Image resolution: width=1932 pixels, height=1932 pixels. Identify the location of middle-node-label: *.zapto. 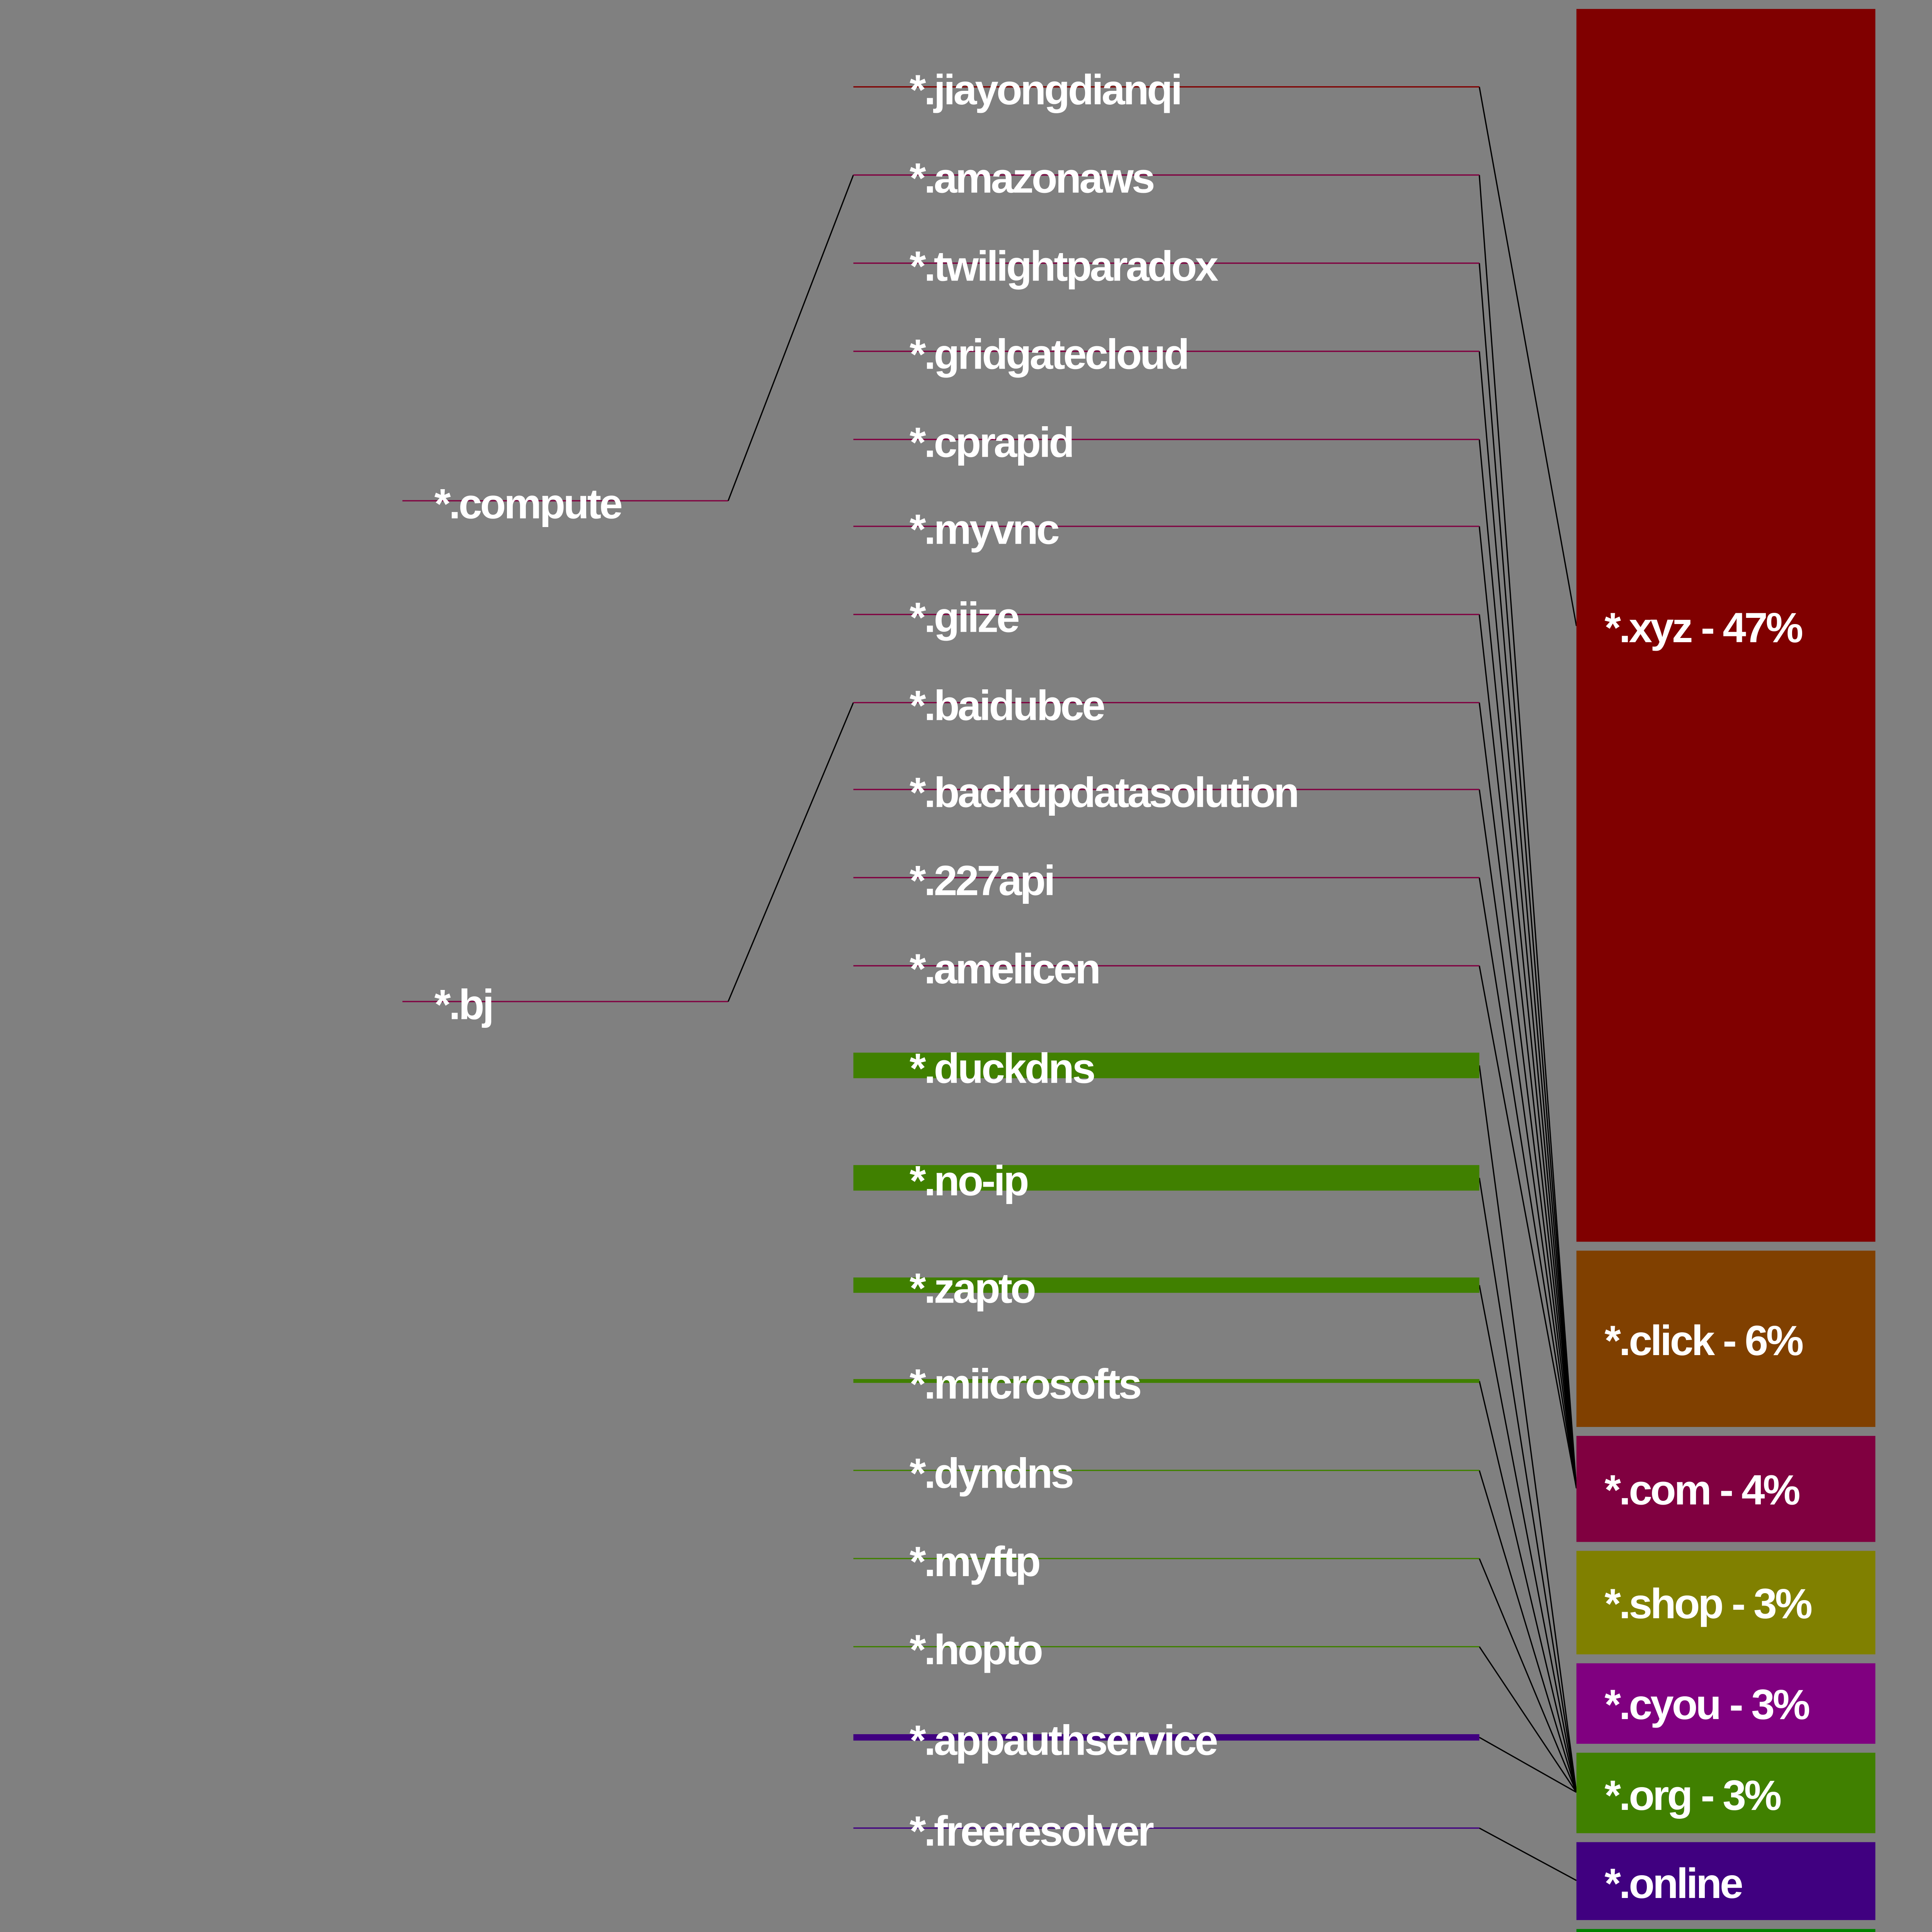
(972, 1289).